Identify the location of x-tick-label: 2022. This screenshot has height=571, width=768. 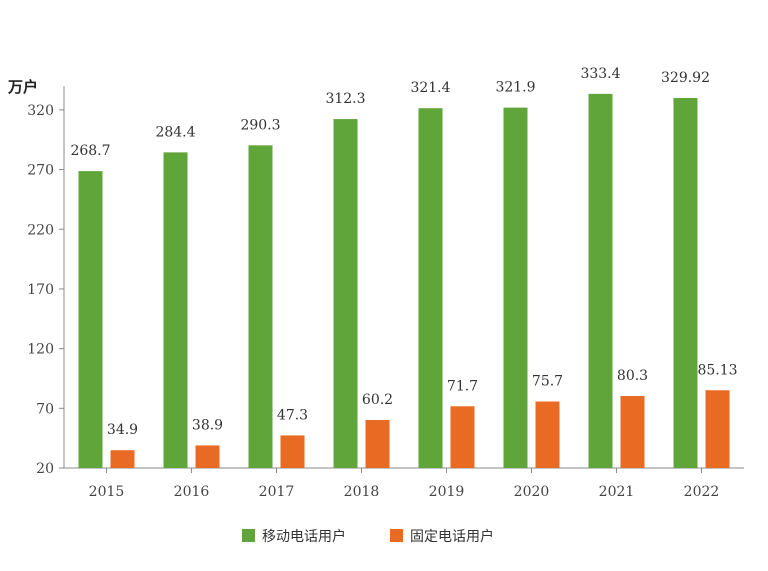
(702, 492).